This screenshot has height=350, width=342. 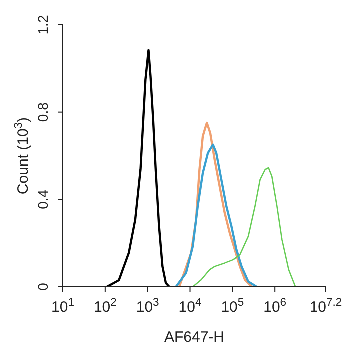 What do you see at coordinates (326, 306) in the screenshot?
I see `x-tick-label: 10$^{7.2}$` at bounding box center [326, 306].